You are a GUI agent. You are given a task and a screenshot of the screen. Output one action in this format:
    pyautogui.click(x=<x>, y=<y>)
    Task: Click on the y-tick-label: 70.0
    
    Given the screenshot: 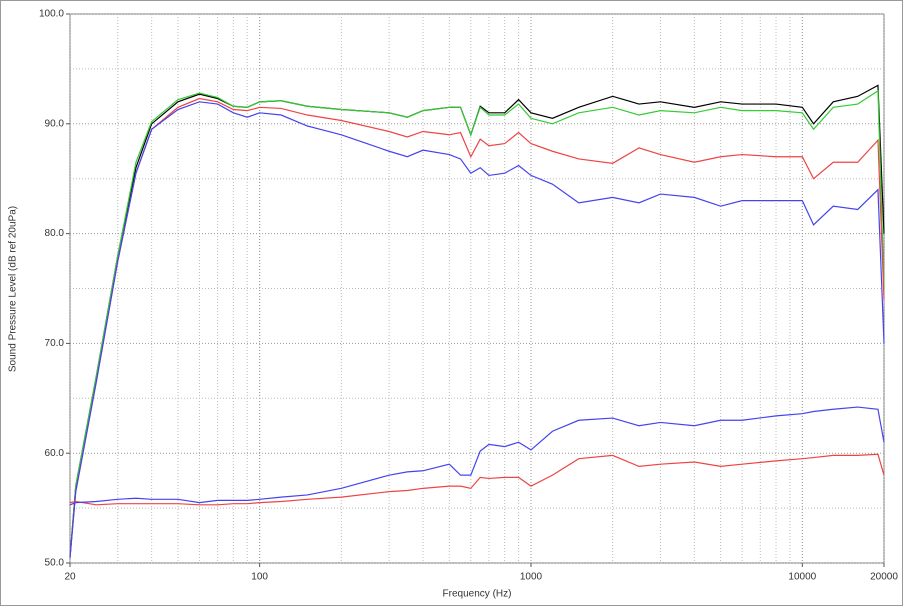 What is the action you would take?
    pyautogui.click(x=55, y=343)
    